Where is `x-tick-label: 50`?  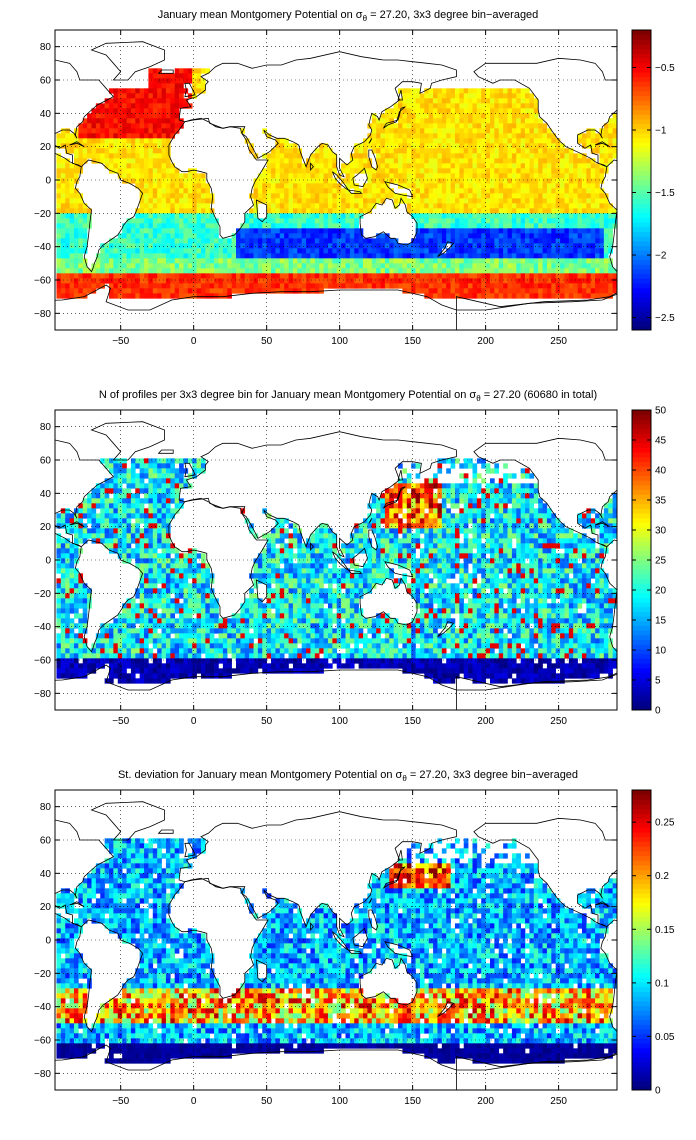
x-tick-label: 50 is located at coordinates (267, 341).